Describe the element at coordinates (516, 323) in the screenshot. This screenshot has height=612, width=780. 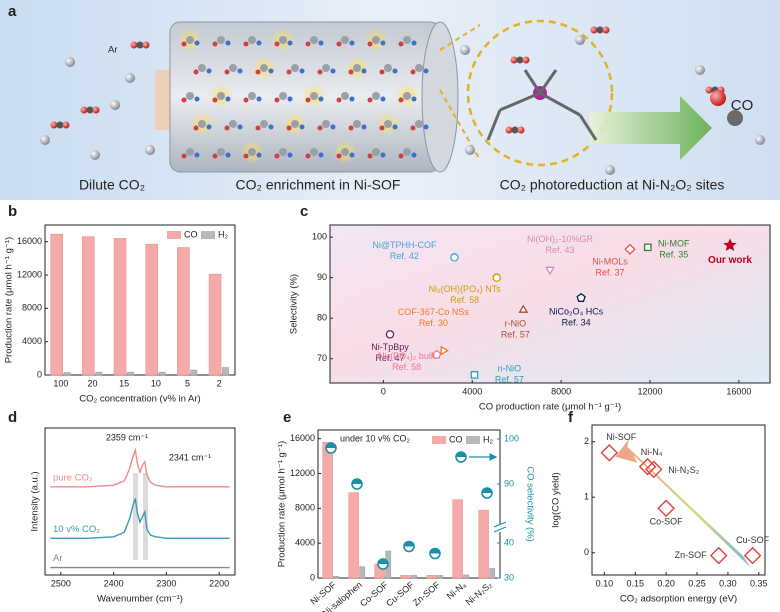
I see `point-label: r-NiO` at that location.